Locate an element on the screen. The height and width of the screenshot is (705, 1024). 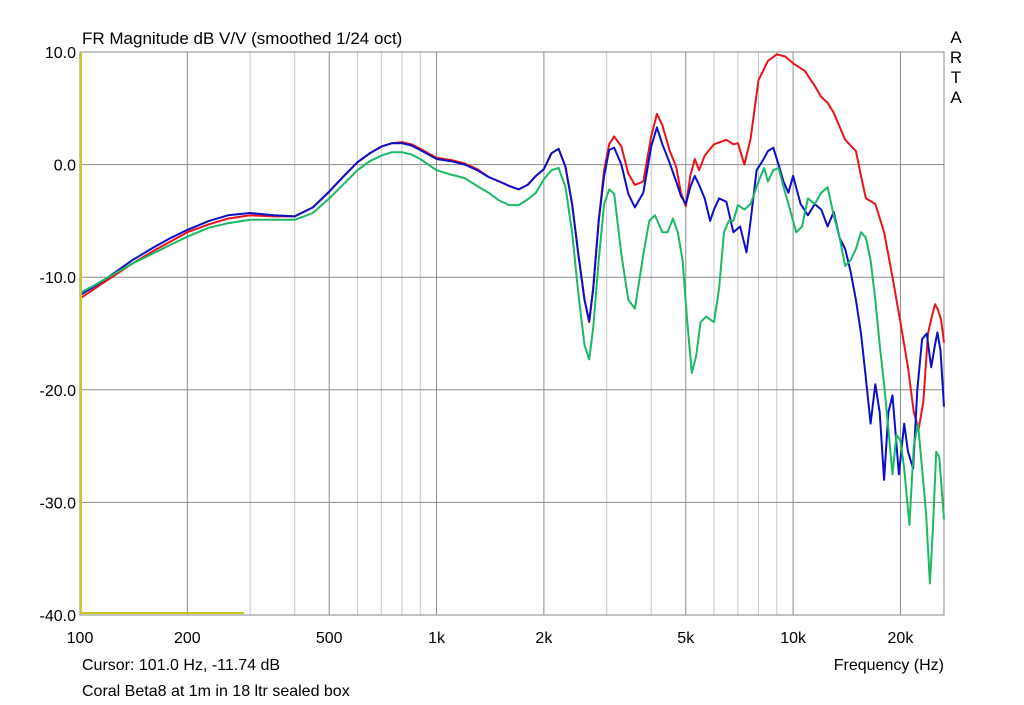
x-tick-label: 1k is located at coordinates (437, 638).